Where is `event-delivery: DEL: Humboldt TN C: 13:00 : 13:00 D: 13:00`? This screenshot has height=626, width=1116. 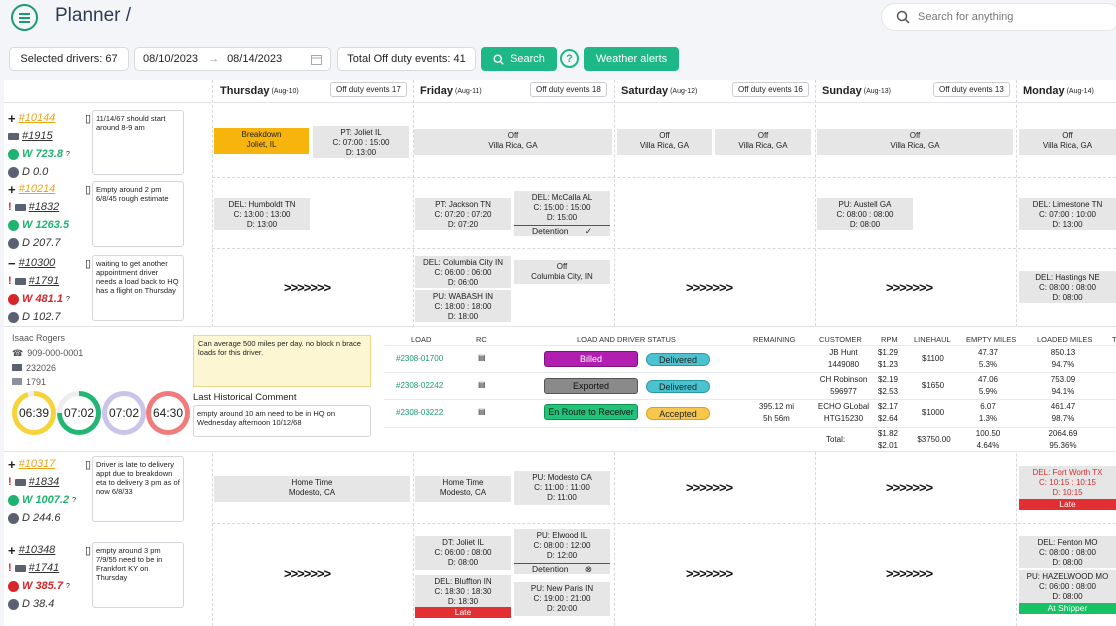 event-delivery: DEL: Humboldt TN C: 13:00 : 13:00 D: 13:00 is located at coordinates (262, 214).